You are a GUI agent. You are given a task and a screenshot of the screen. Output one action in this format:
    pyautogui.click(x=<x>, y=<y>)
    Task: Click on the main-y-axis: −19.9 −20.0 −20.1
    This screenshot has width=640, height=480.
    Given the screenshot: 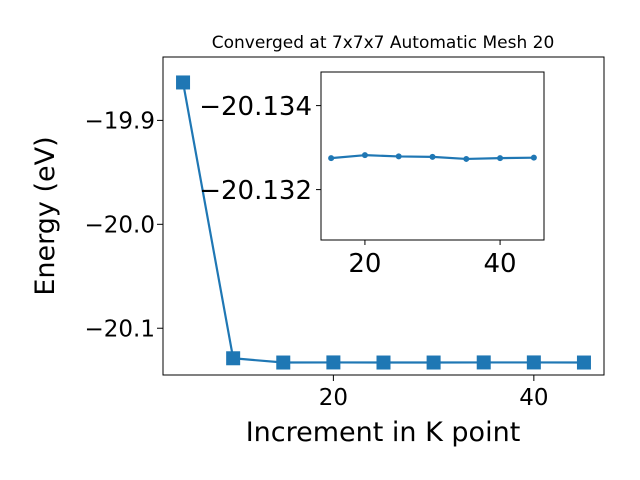 What is the action you would take?
    pyautogui.click(x=124, y=226)
    